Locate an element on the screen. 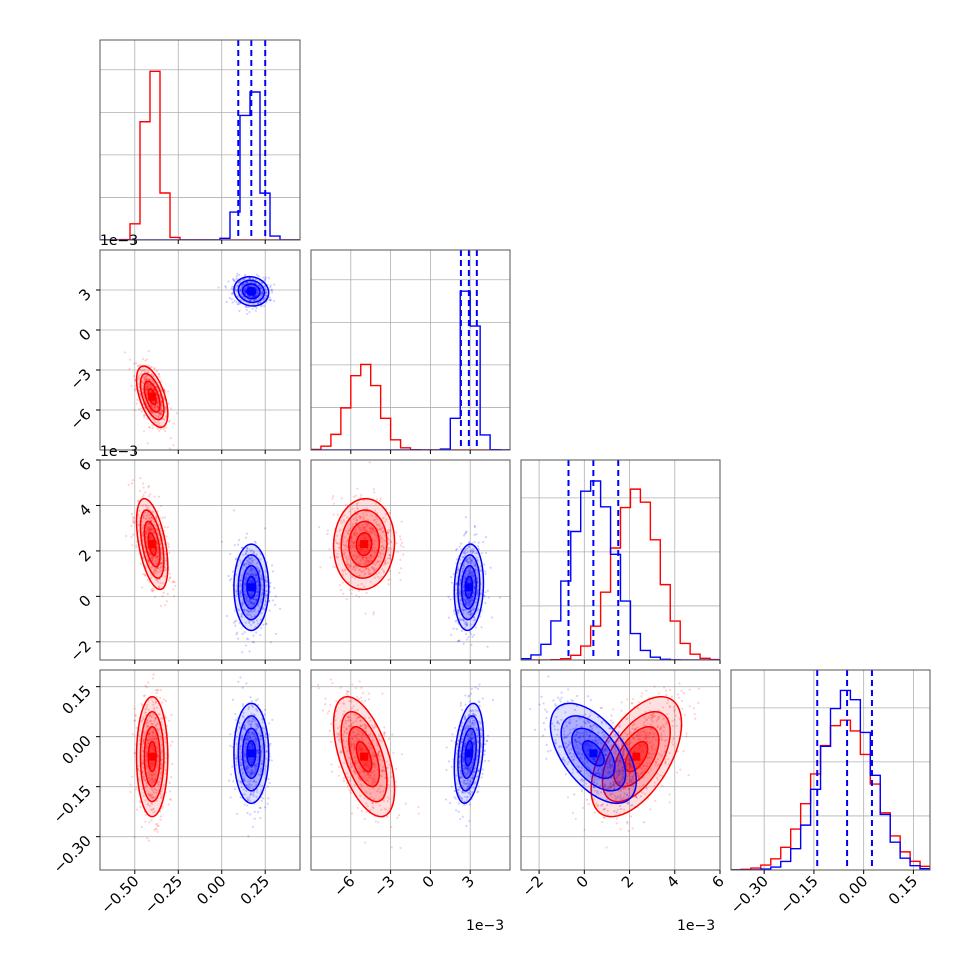 The image size is (970, 970). density-peak-series1 is located at coordinates (251, 291).